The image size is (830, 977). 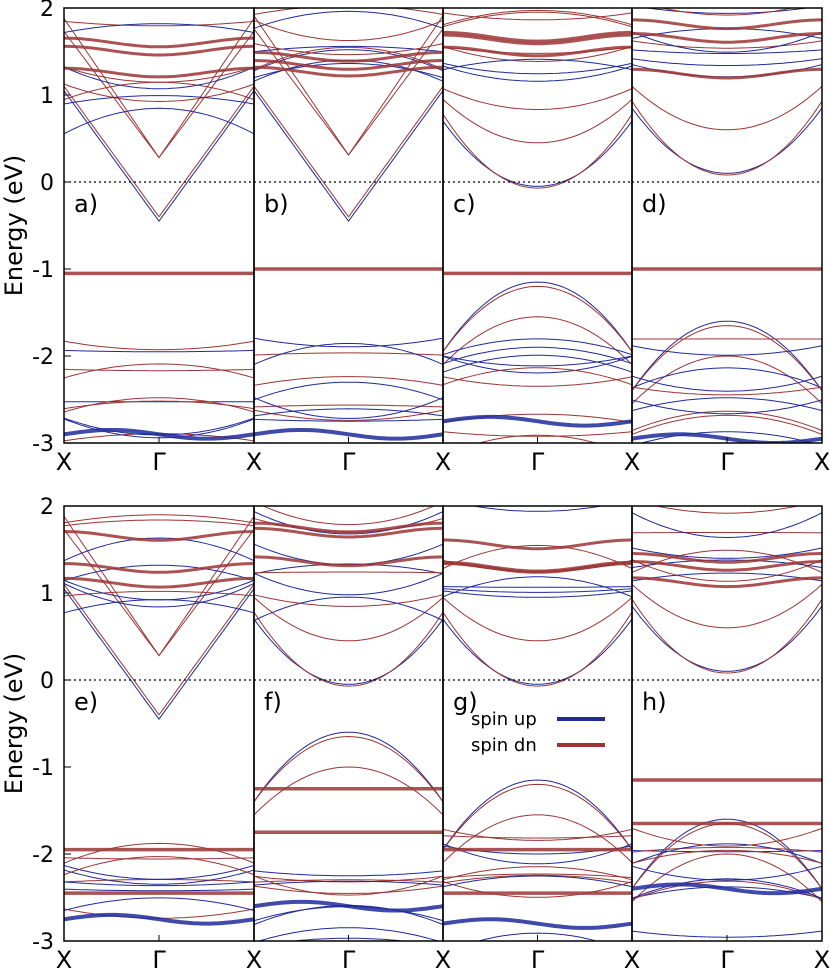 What do you see at coordinates (43, 855) in the screenshot?
I see `y-tick-label: -2` at bounding box center [43, 855].